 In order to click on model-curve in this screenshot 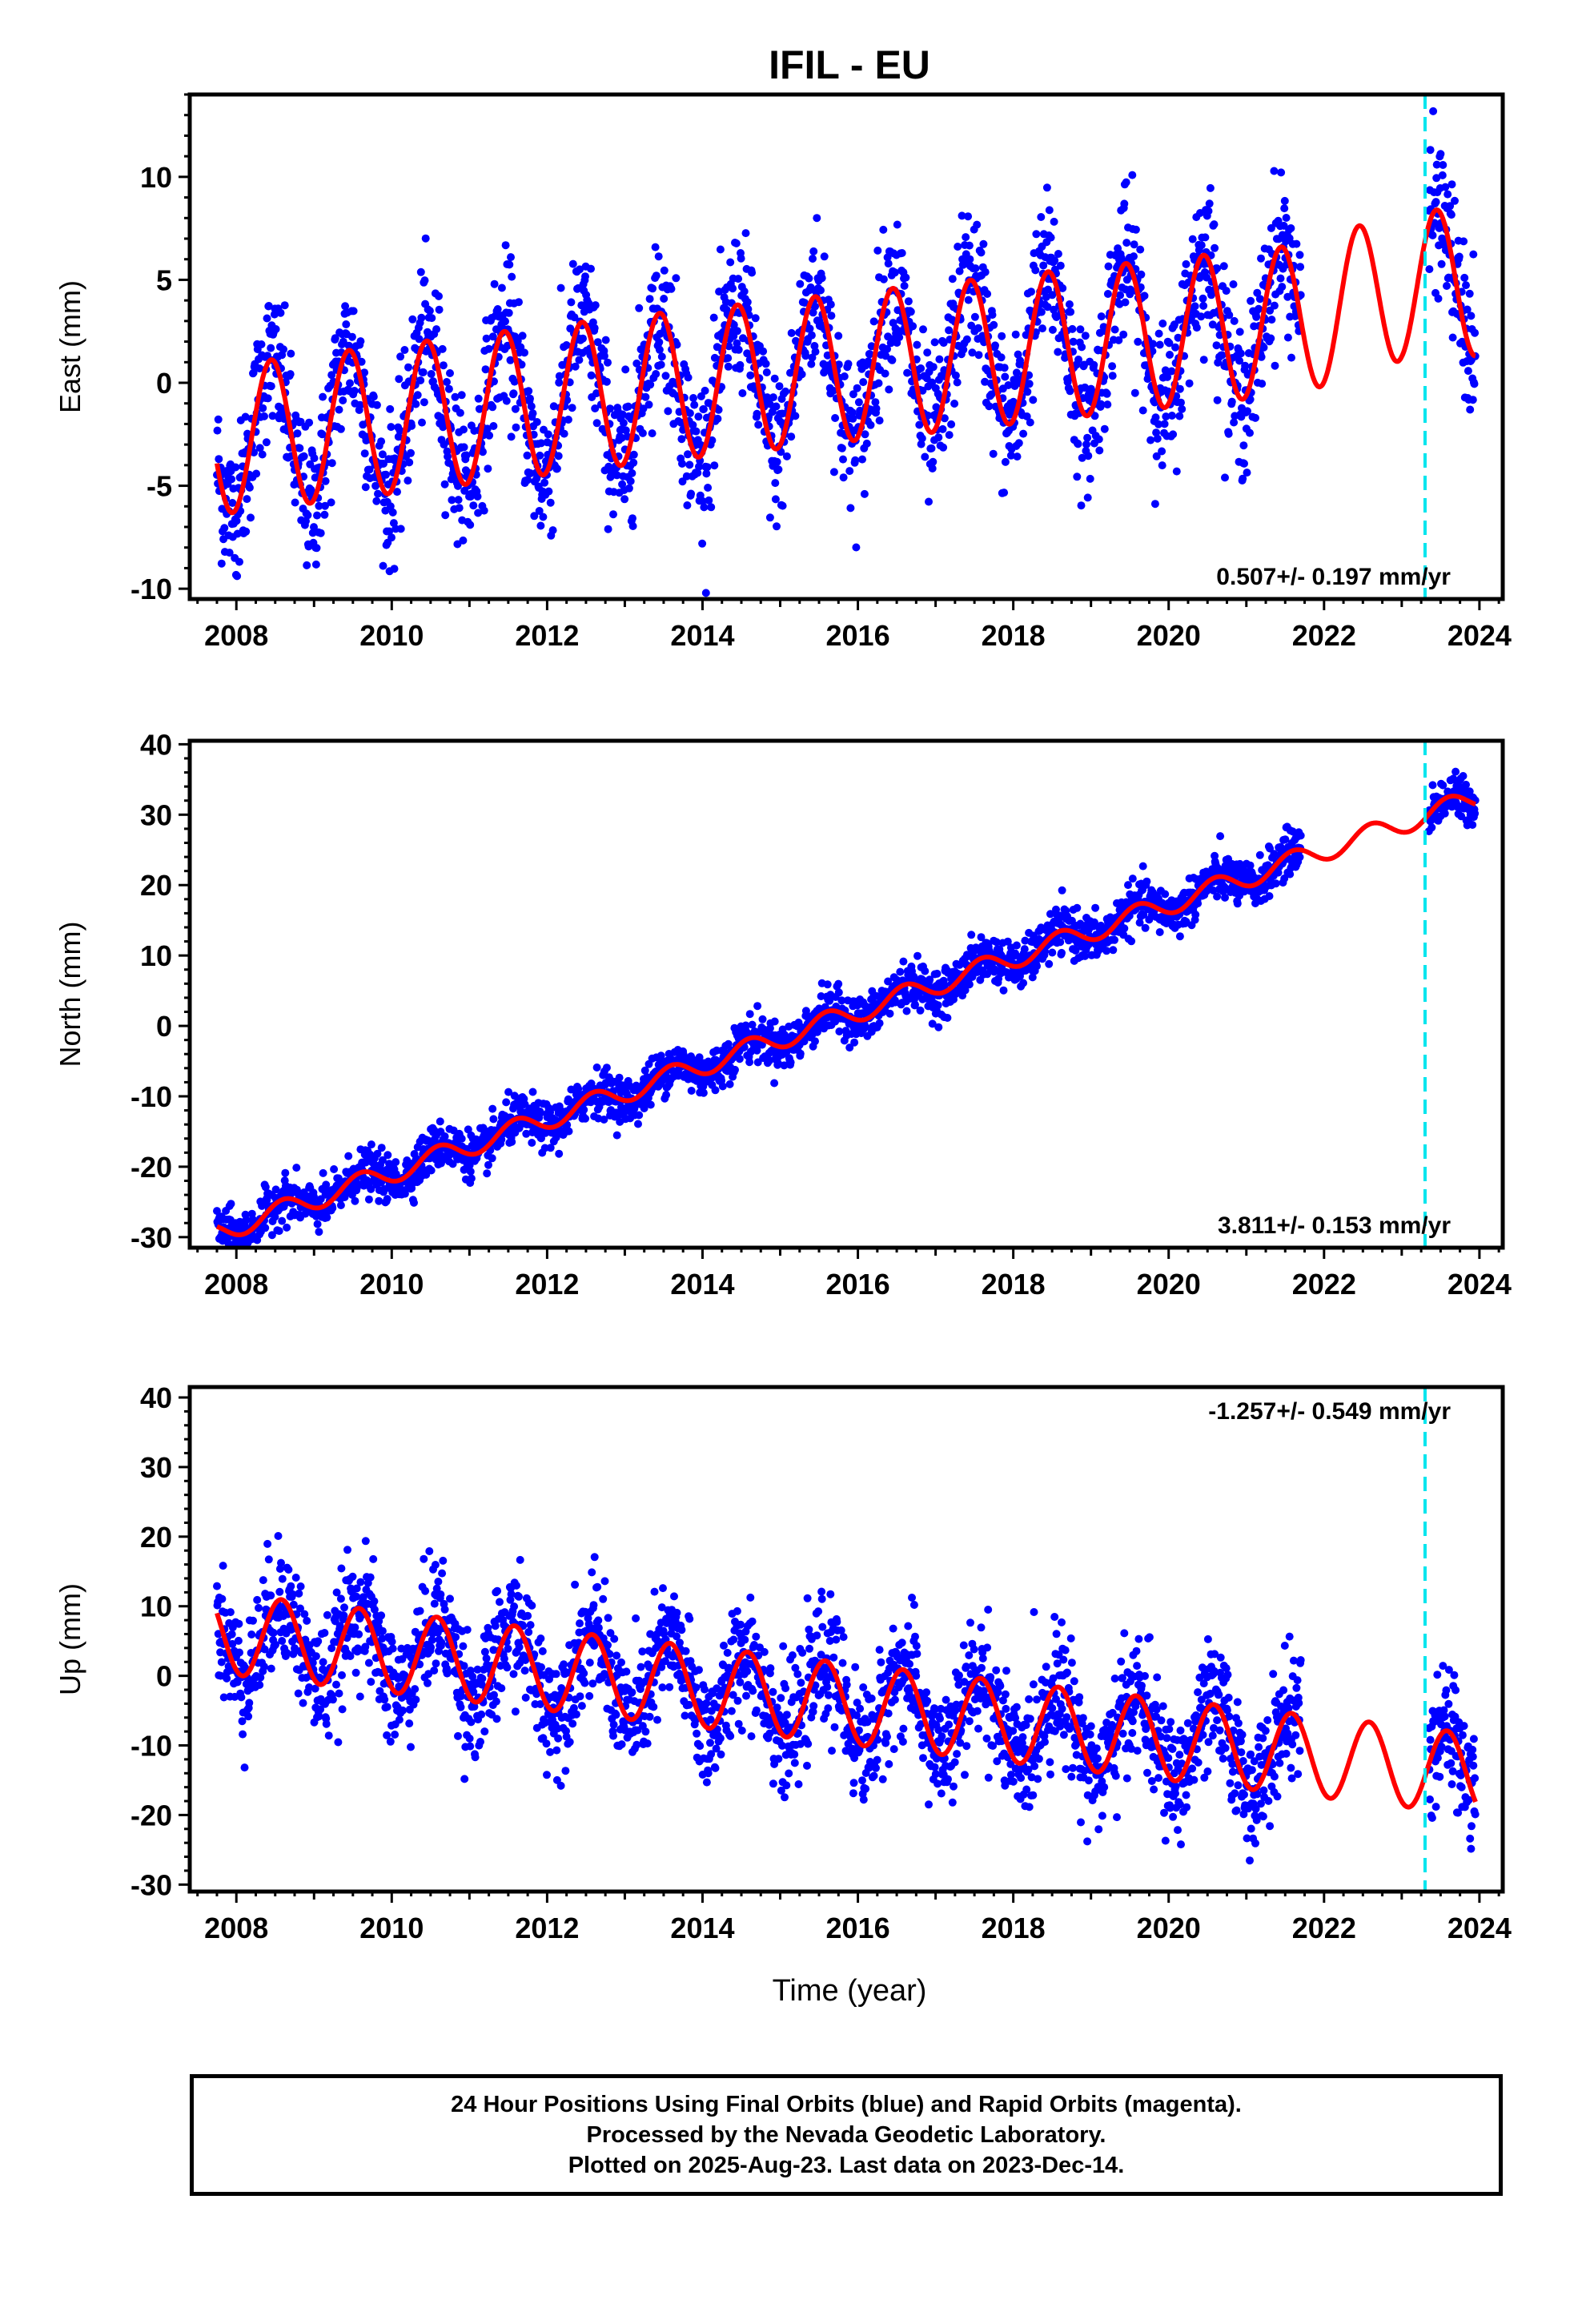, I will do `click(846, 361)`.